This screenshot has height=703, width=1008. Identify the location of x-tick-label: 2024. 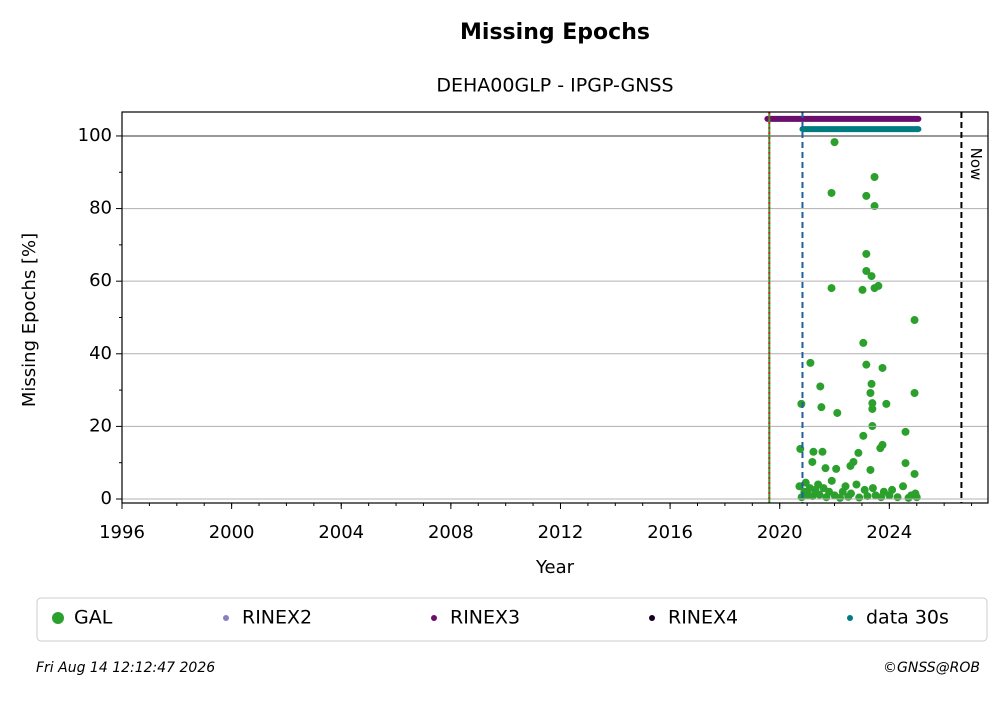
(889, 532).